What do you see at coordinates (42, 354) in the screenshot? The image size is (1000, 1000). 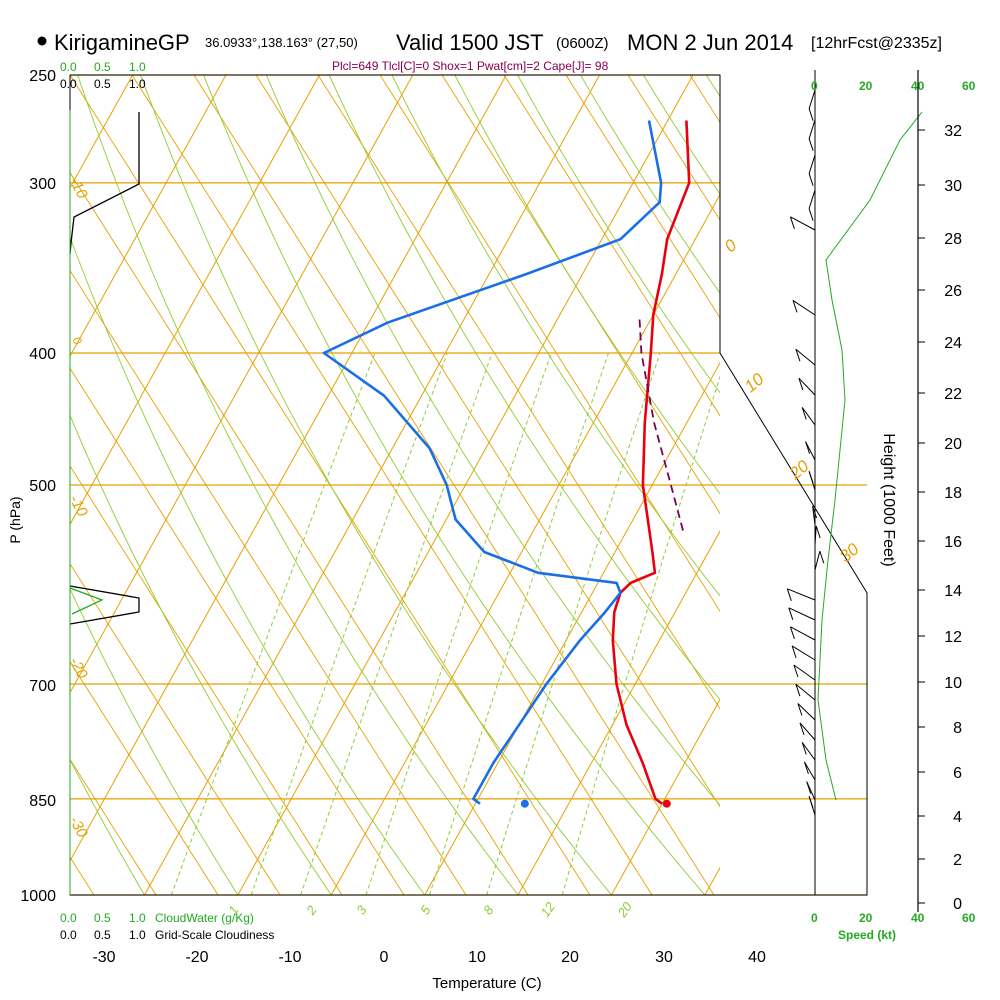 I see `pressure-tick: 400` at bounding box center [42, 354].